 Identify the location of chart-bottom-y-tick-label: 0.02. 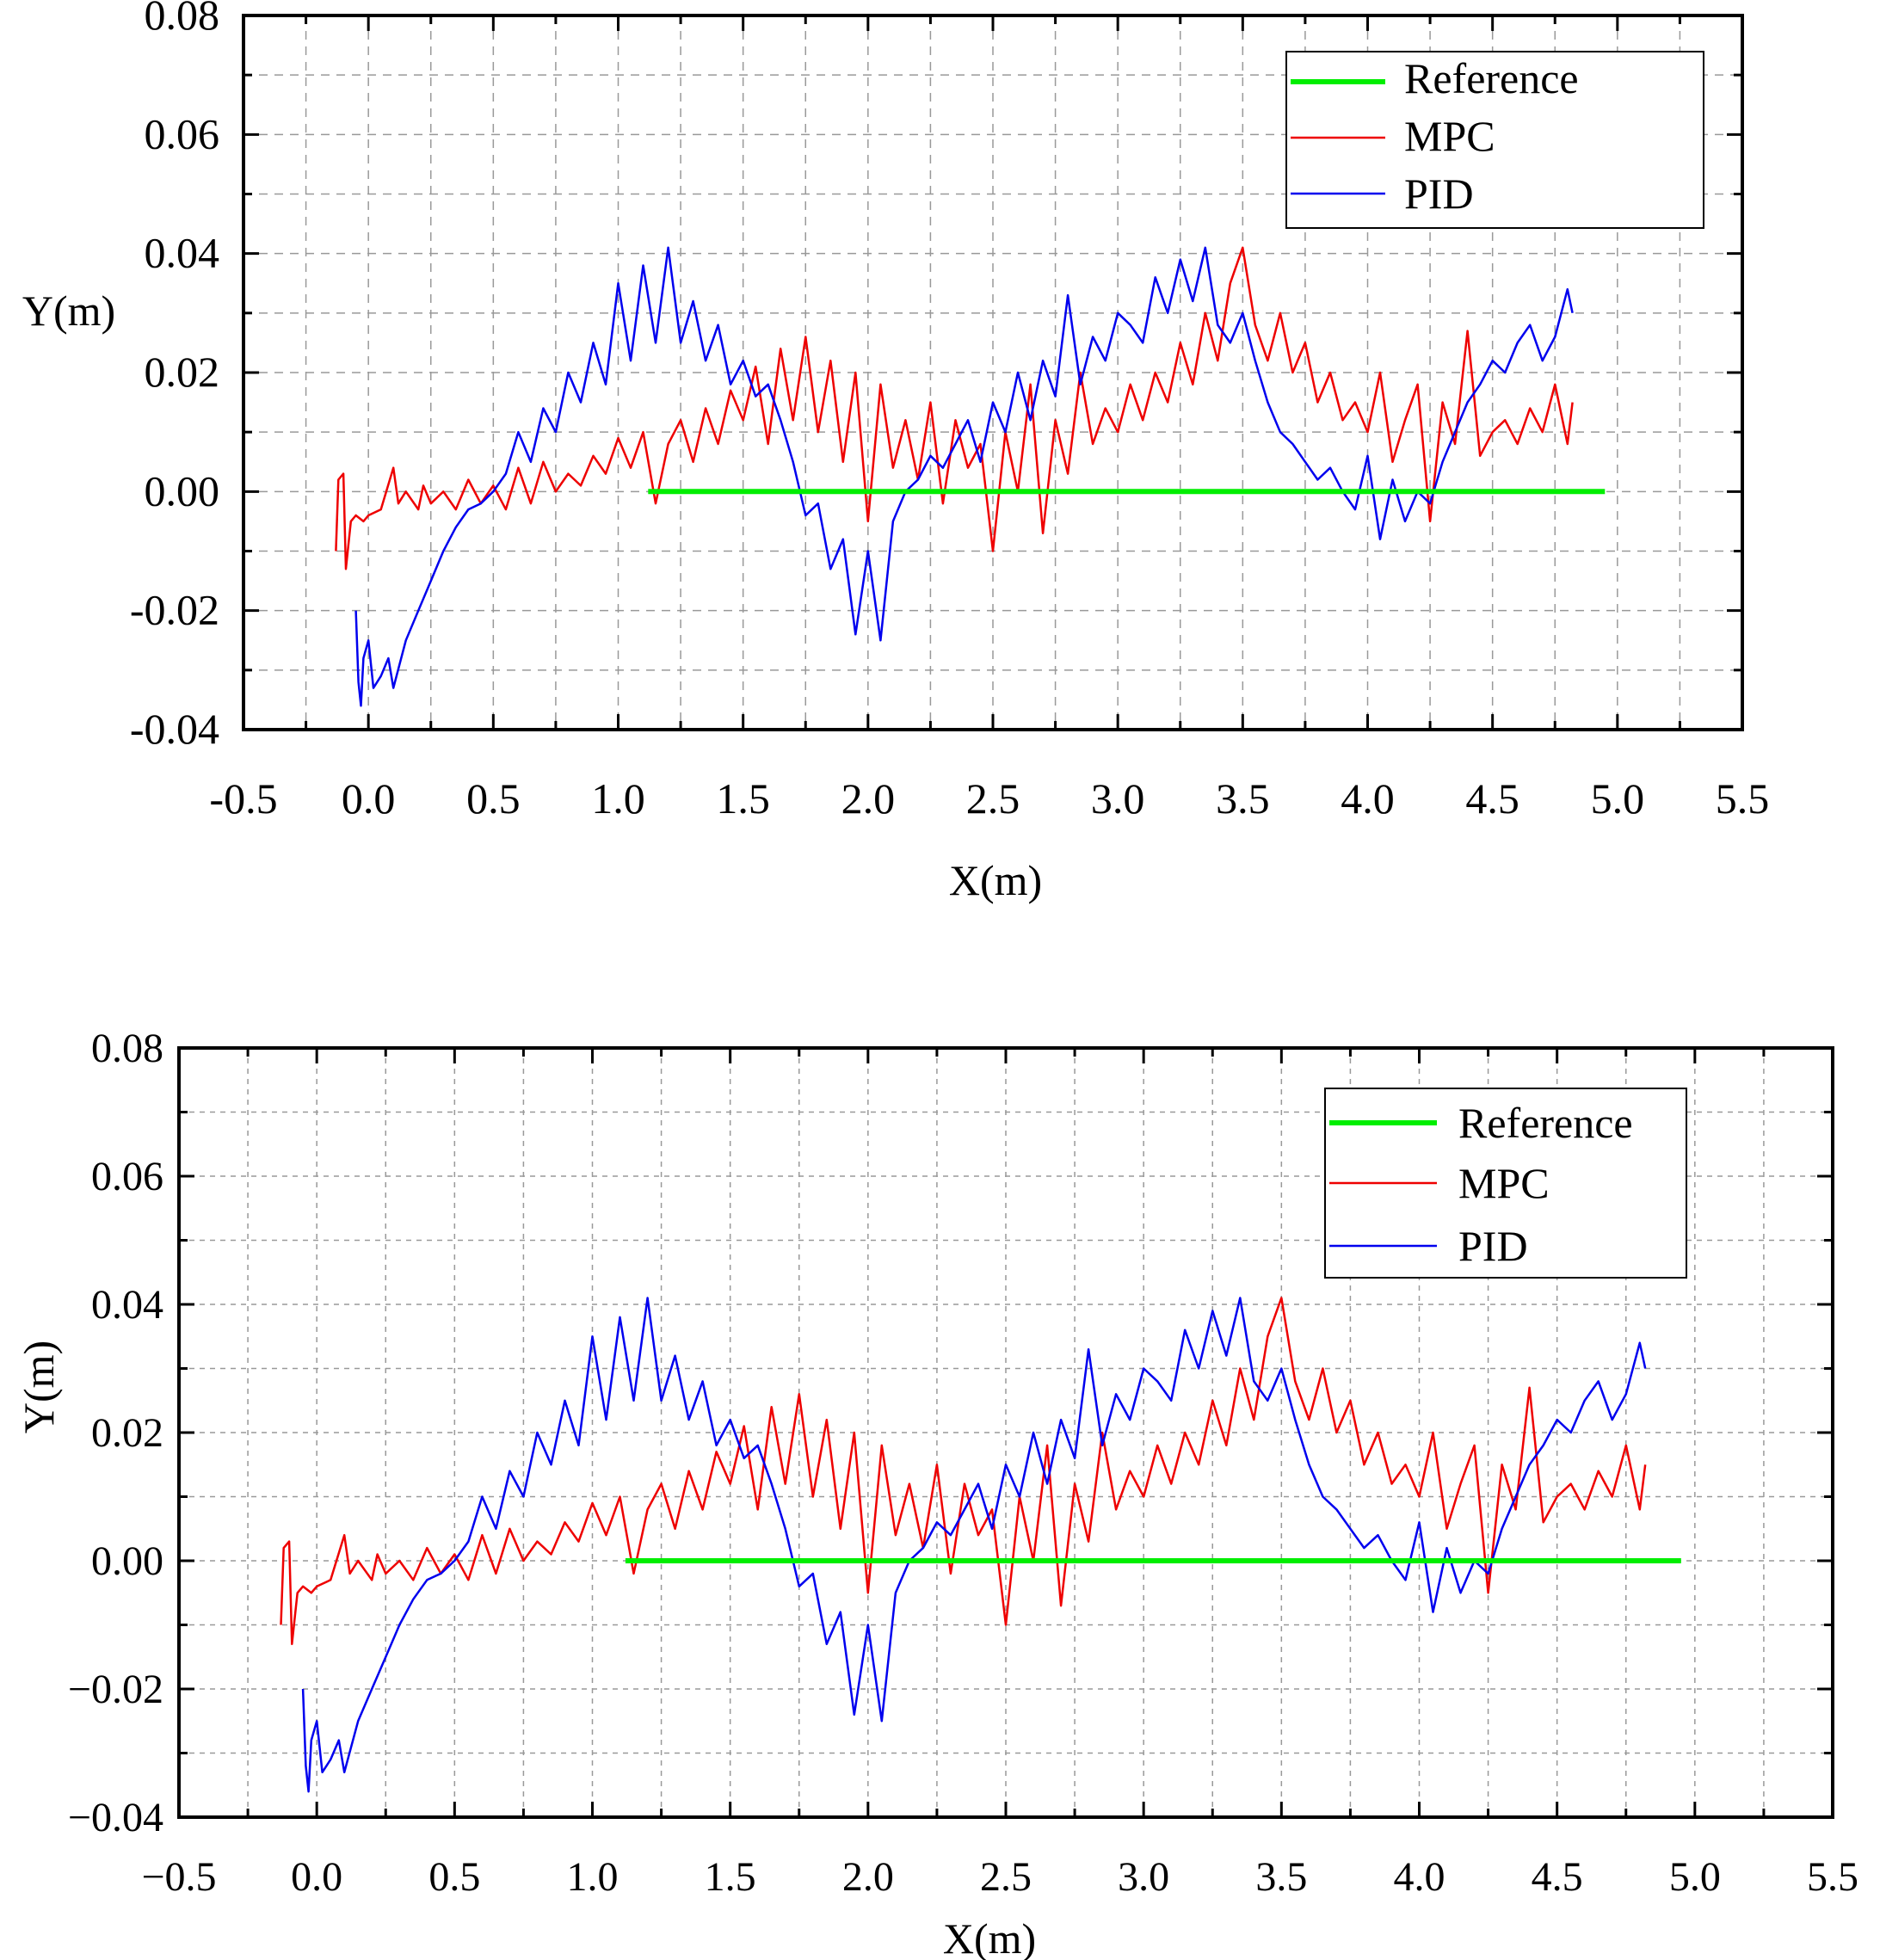
(127, 1433).